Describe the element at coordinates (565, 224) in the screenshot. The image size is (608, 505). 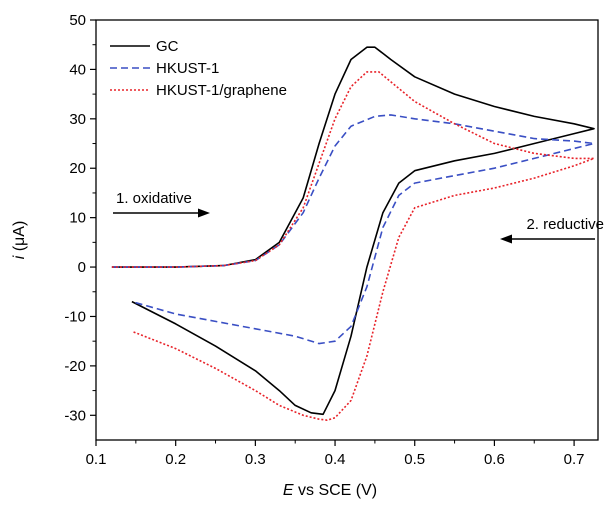
I see `reductive-label: 2. reductive` at that location.